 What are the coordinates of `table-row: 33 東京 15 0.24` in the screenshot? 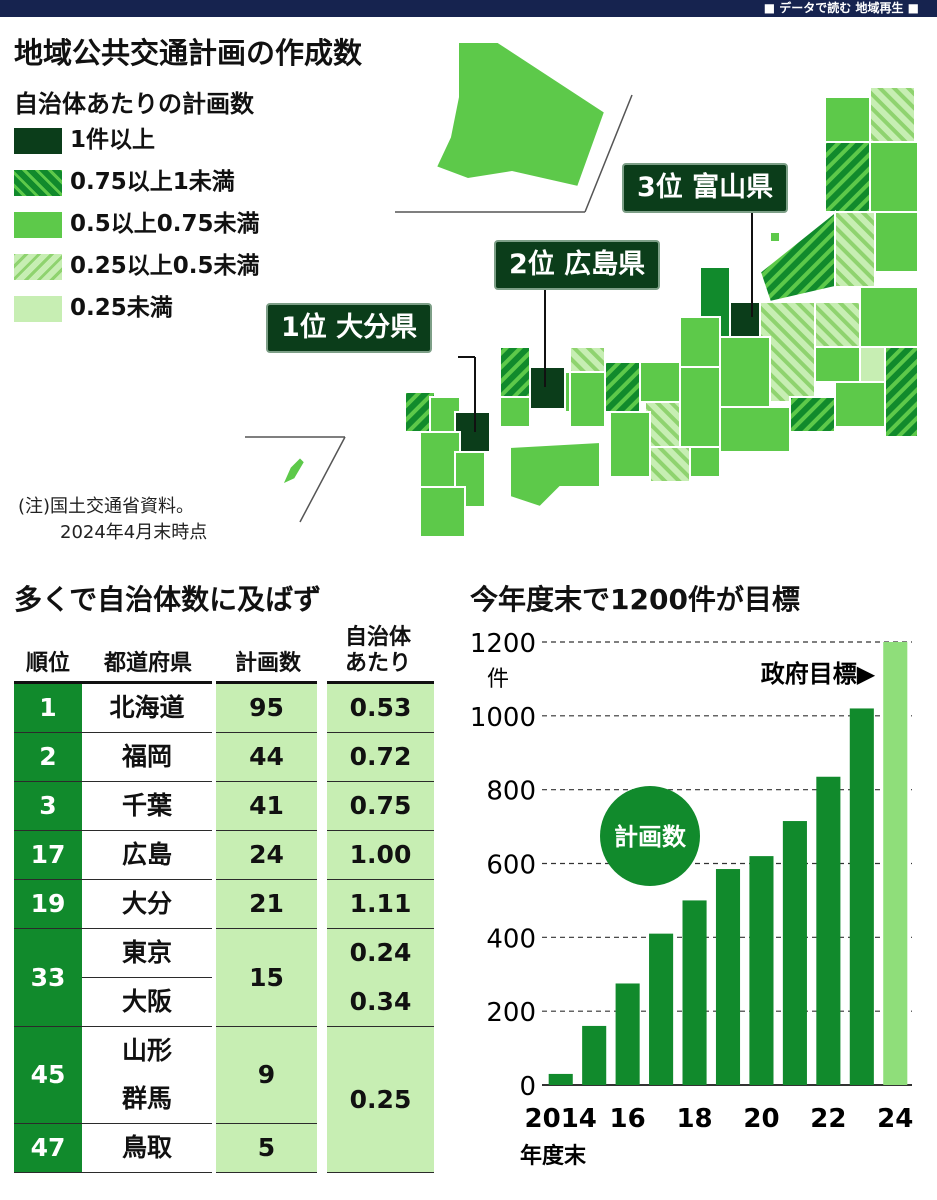 It's located at (224, 977).